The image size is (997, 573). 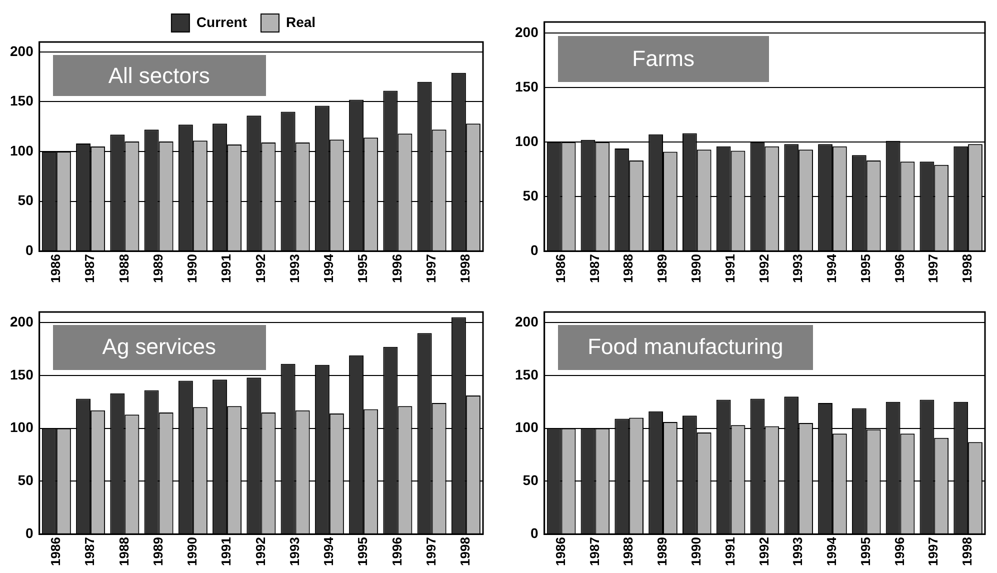 I want to click on title-banner: Ag services, so click(x=159, y=347).